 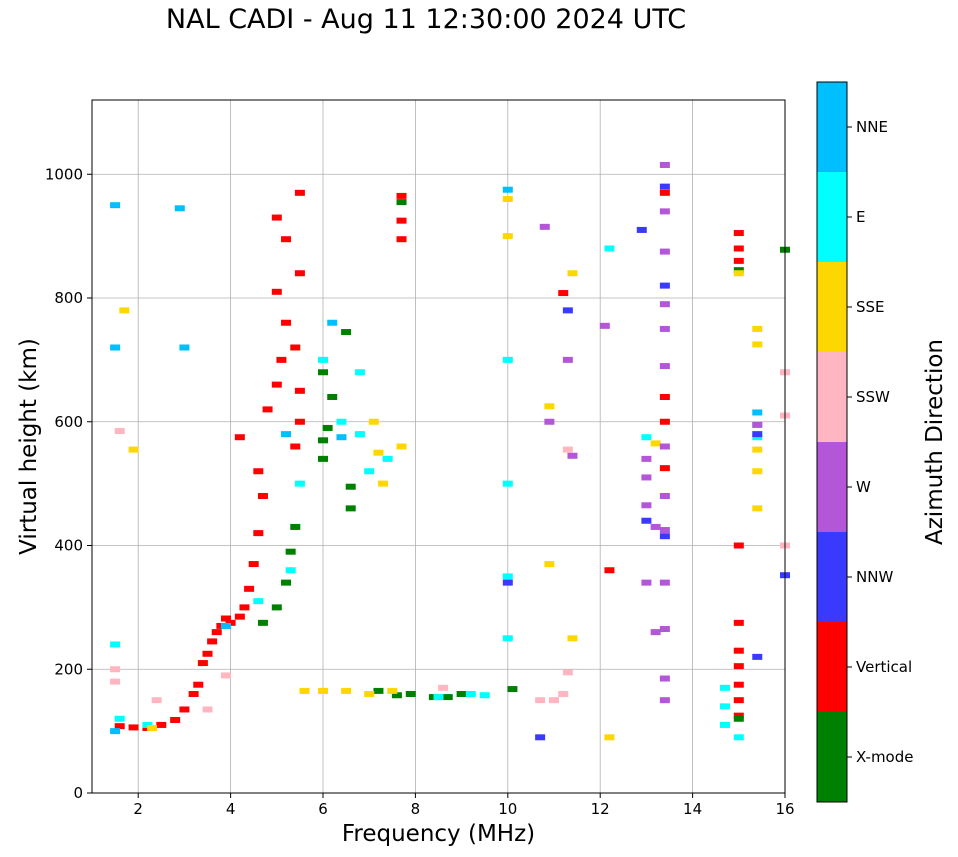 What do you see at coordinates (864, 442) in the screenshot?
I see `colorbar: X-mode Vertical NNW W SSW SSE E NNE` at bounding box center [864, 442].